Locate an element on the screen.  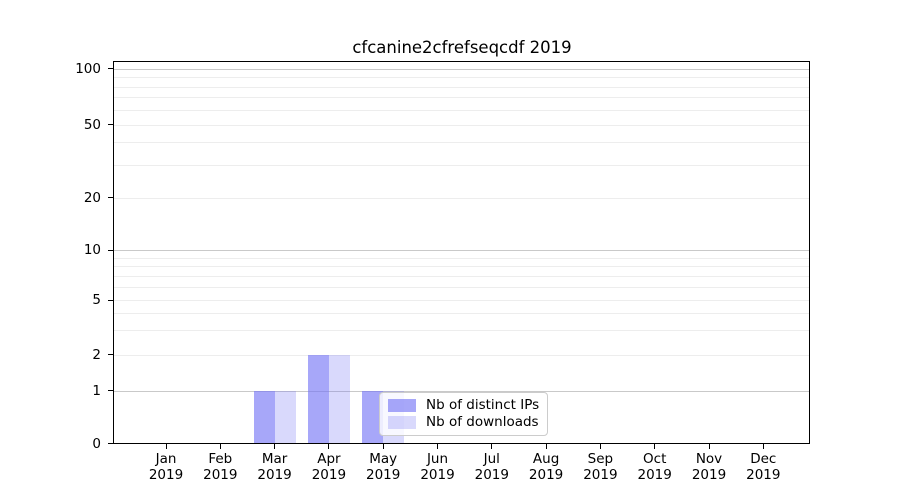
legend-swatch-downloads is located at coordinates (402, 422).